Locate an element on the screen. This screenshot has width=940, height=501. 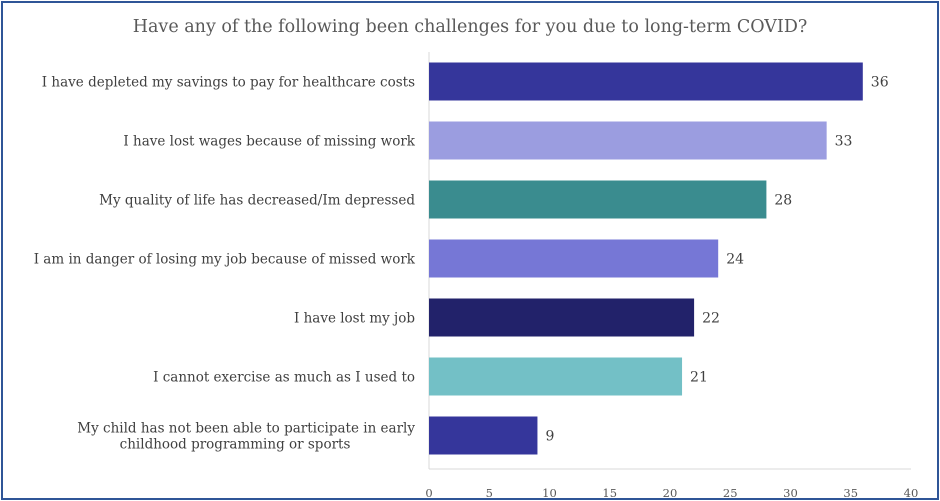
data-label: 22 is located at coordinates (711, 319).